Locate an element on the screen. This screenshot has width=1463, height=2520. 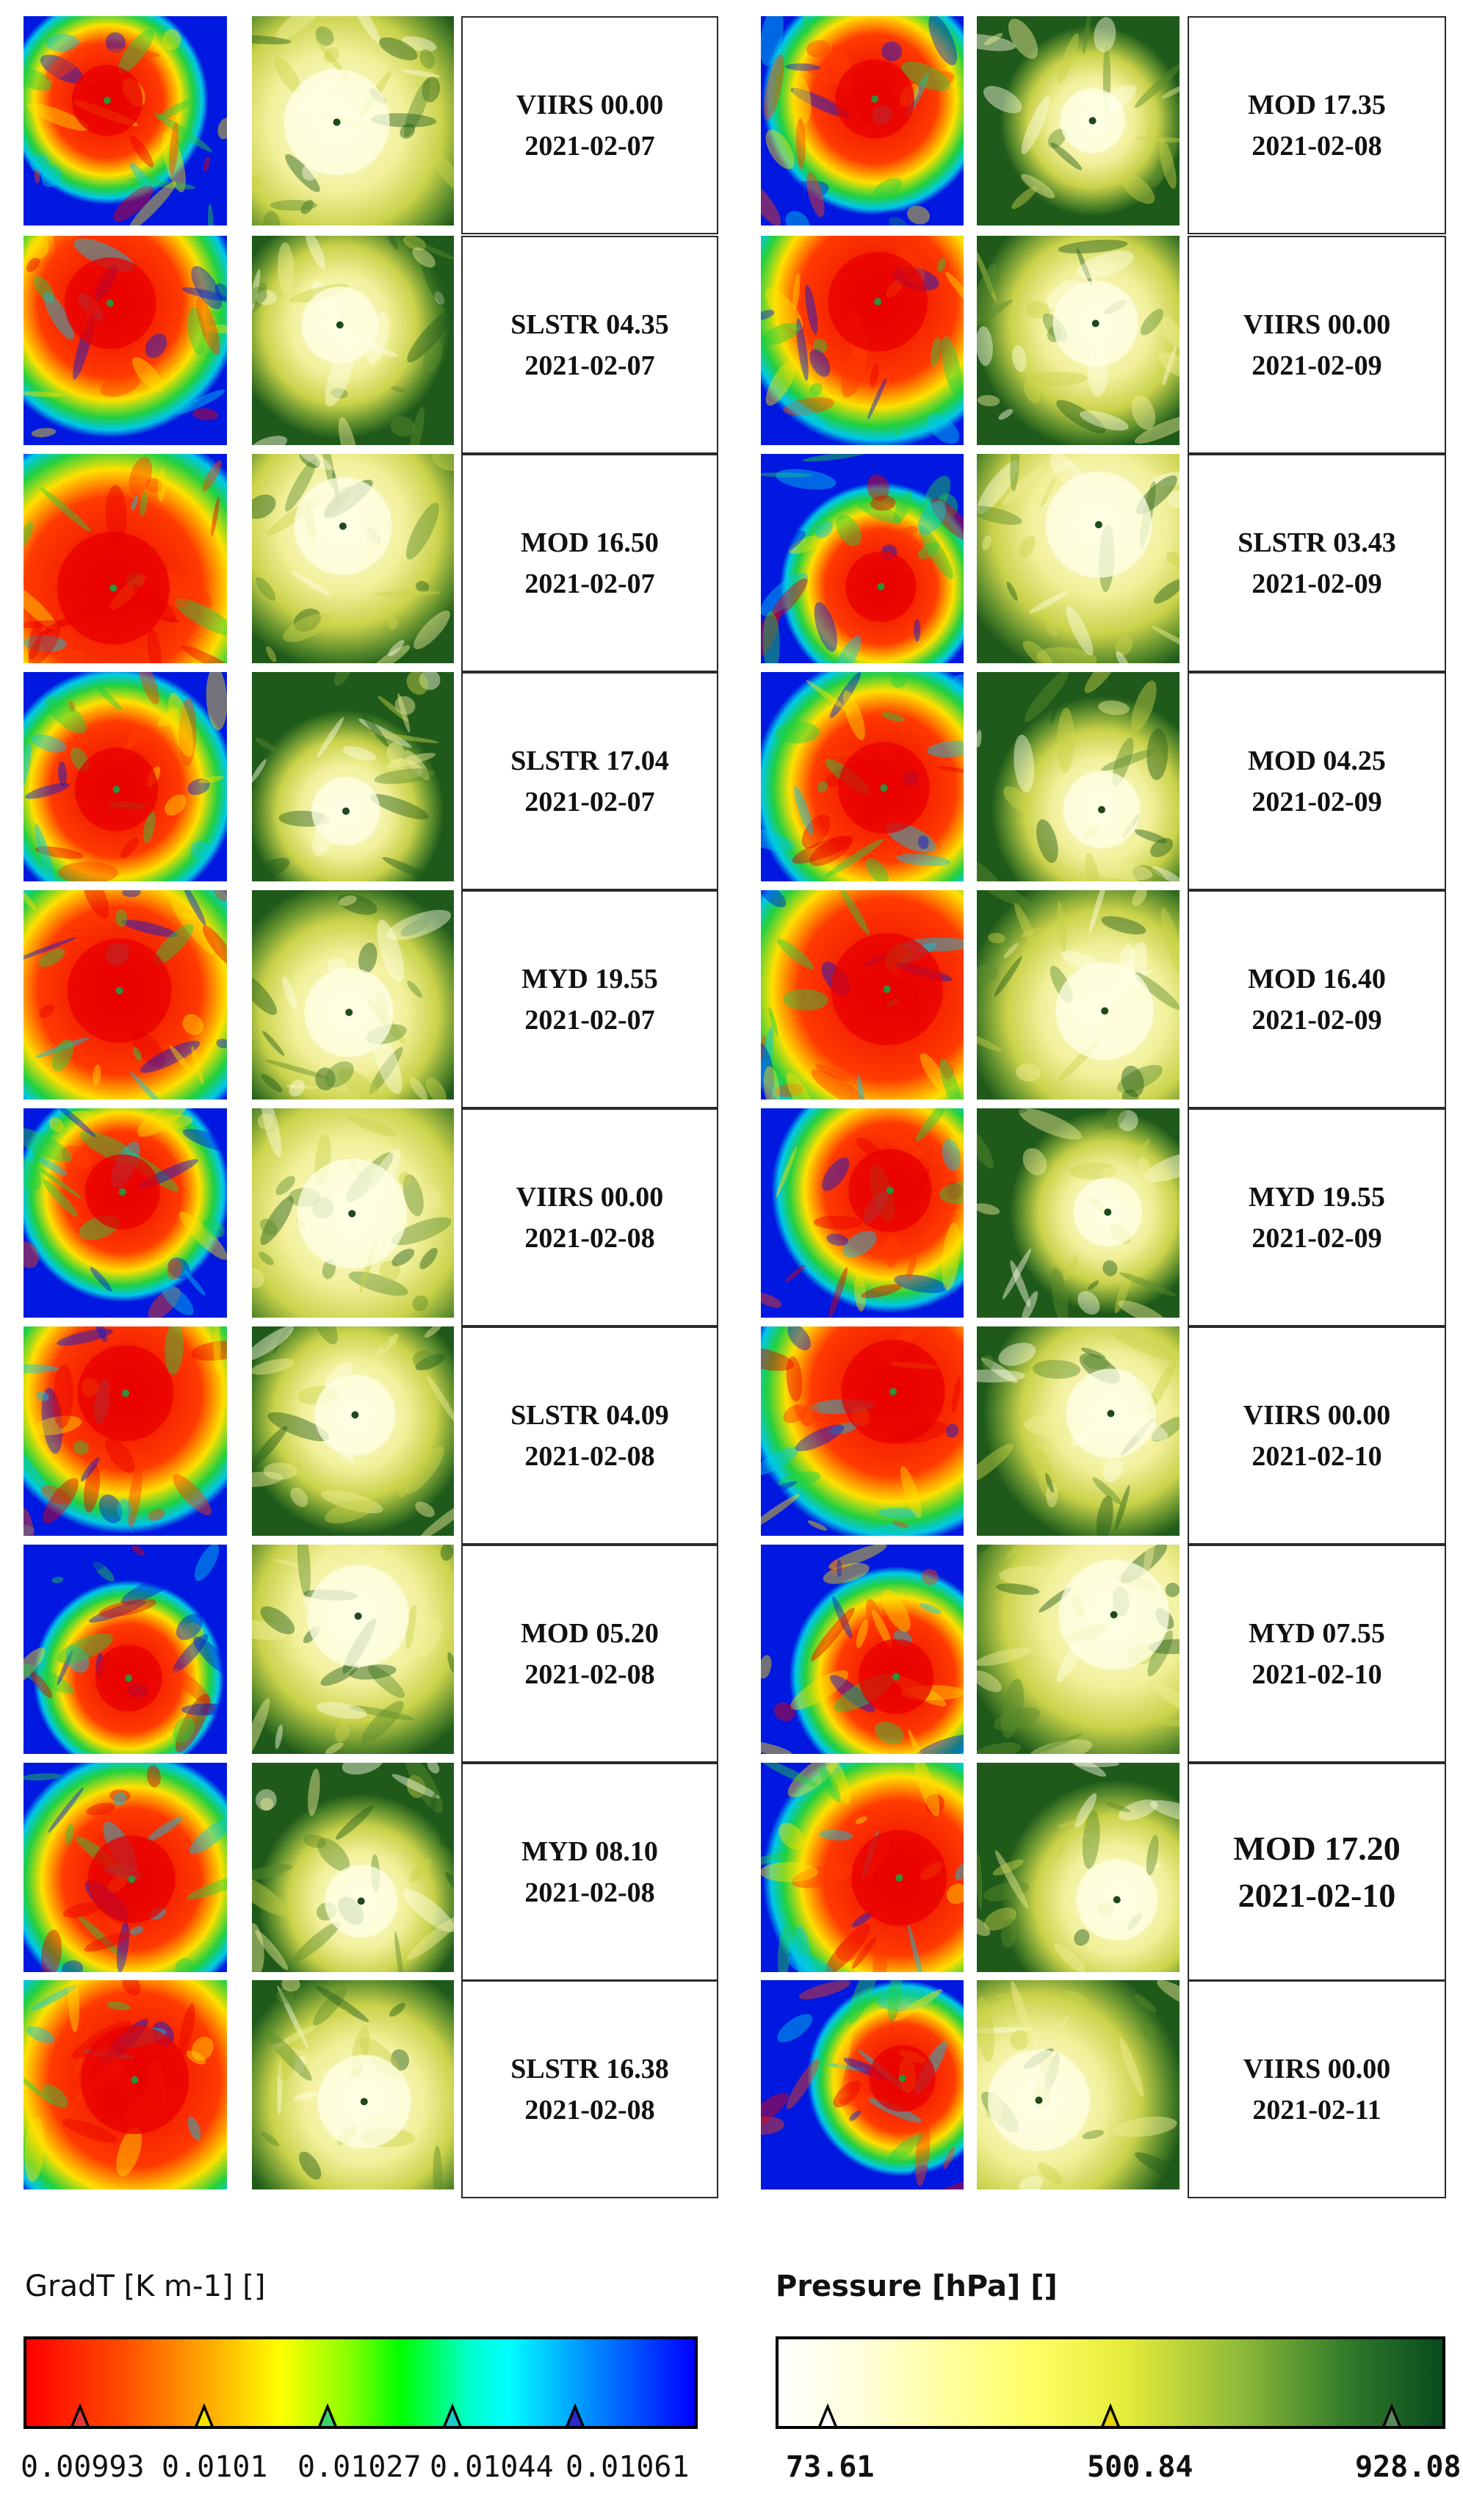
pressure-tick-label: 73.61 is located at coordinates (830, 2467).